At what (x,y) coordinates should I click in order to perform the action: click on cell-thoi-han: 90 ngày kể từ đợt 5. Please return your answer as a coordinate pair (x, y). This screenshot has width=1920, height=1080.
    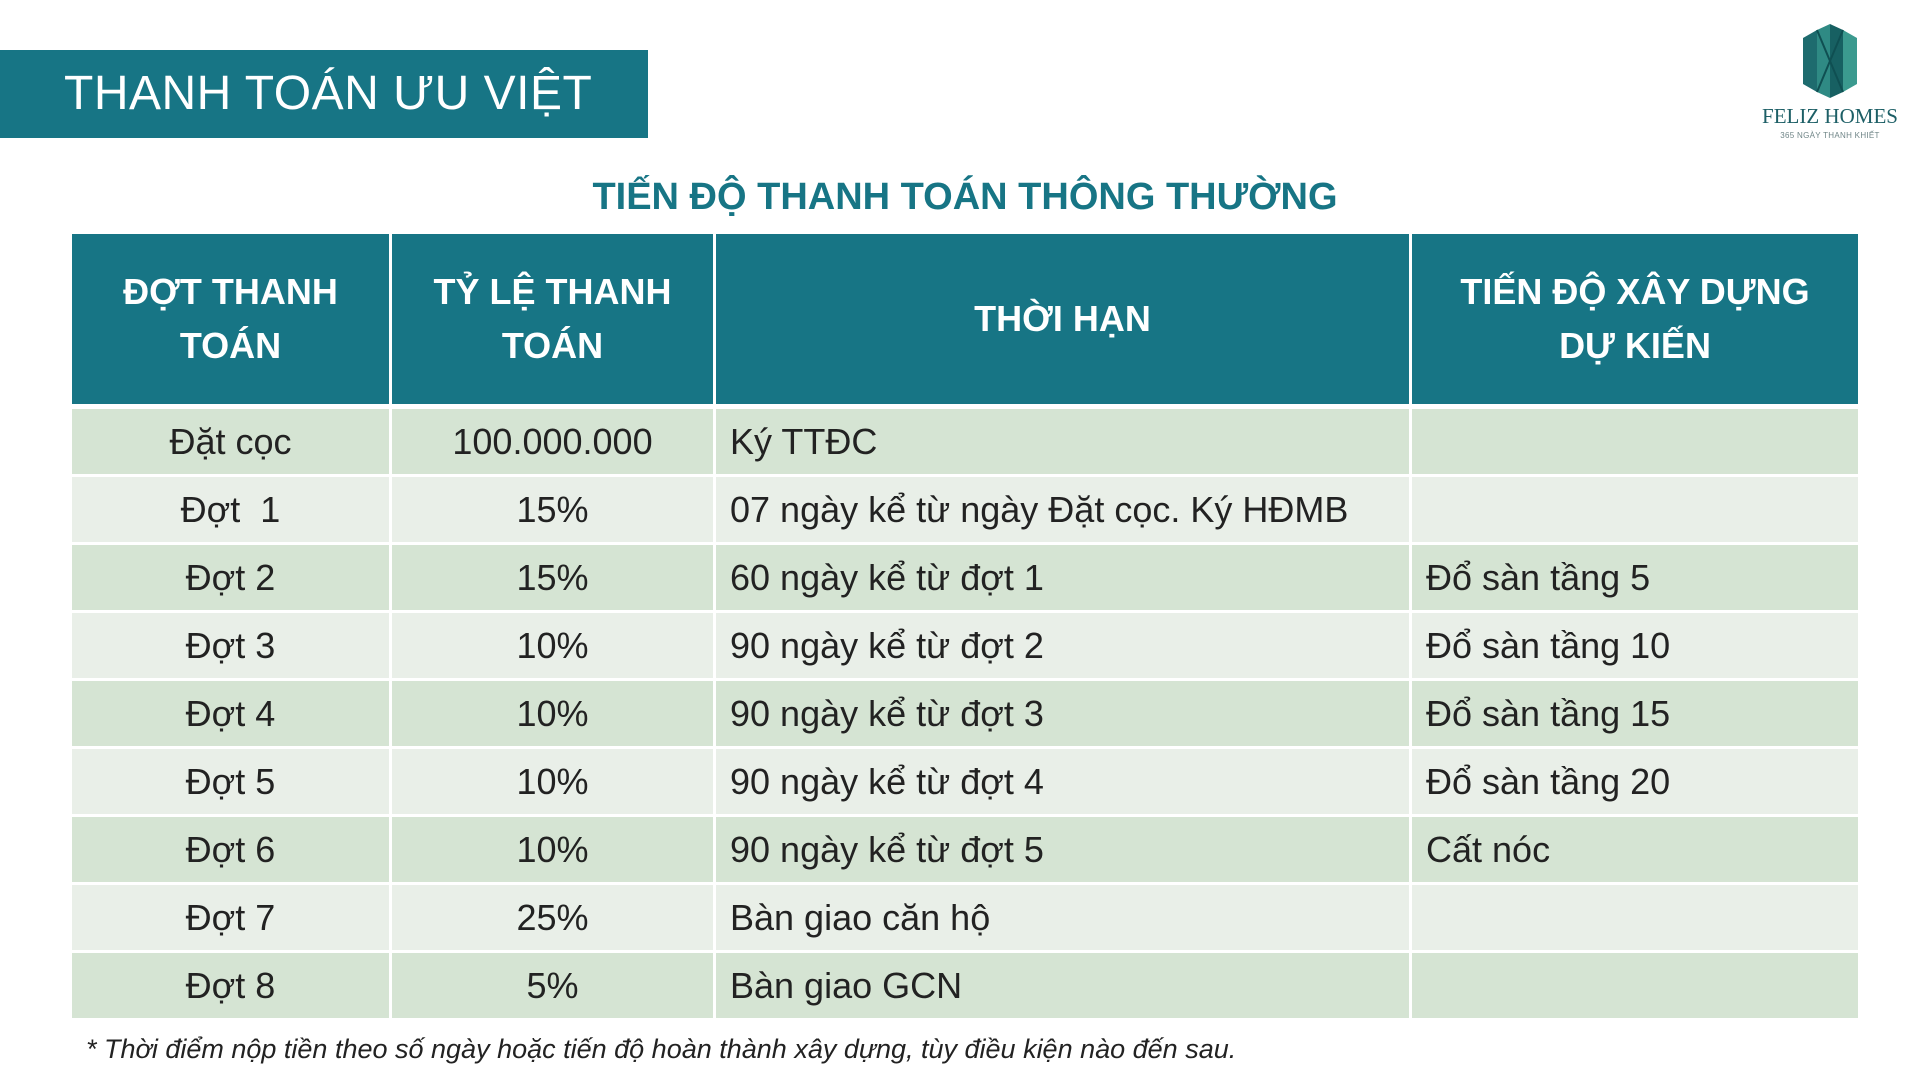
    Looking at the image, I should click on (1064, 851).